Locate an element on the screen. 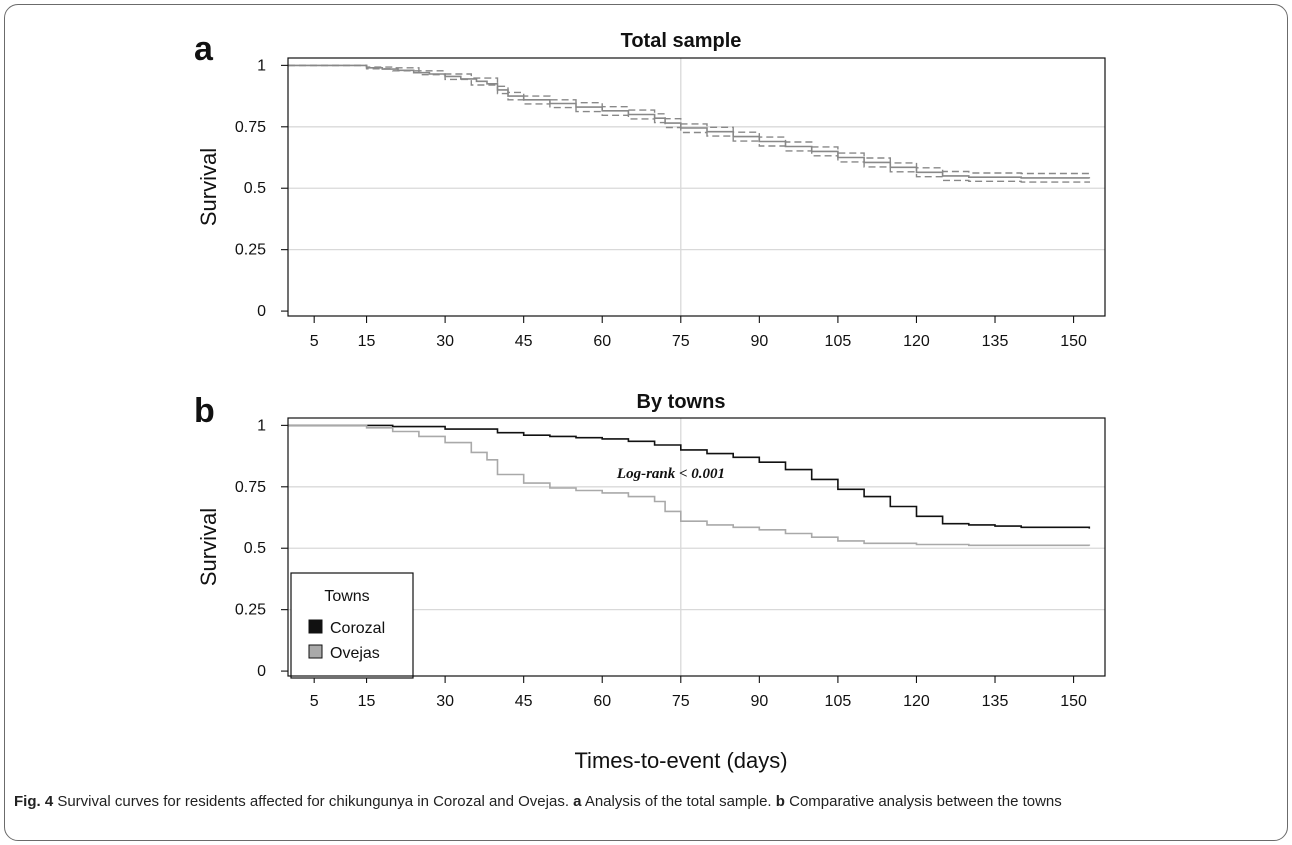 This screenshot has width=1292, height=845. survival-estimate-line is located at coordinates (688, 121).